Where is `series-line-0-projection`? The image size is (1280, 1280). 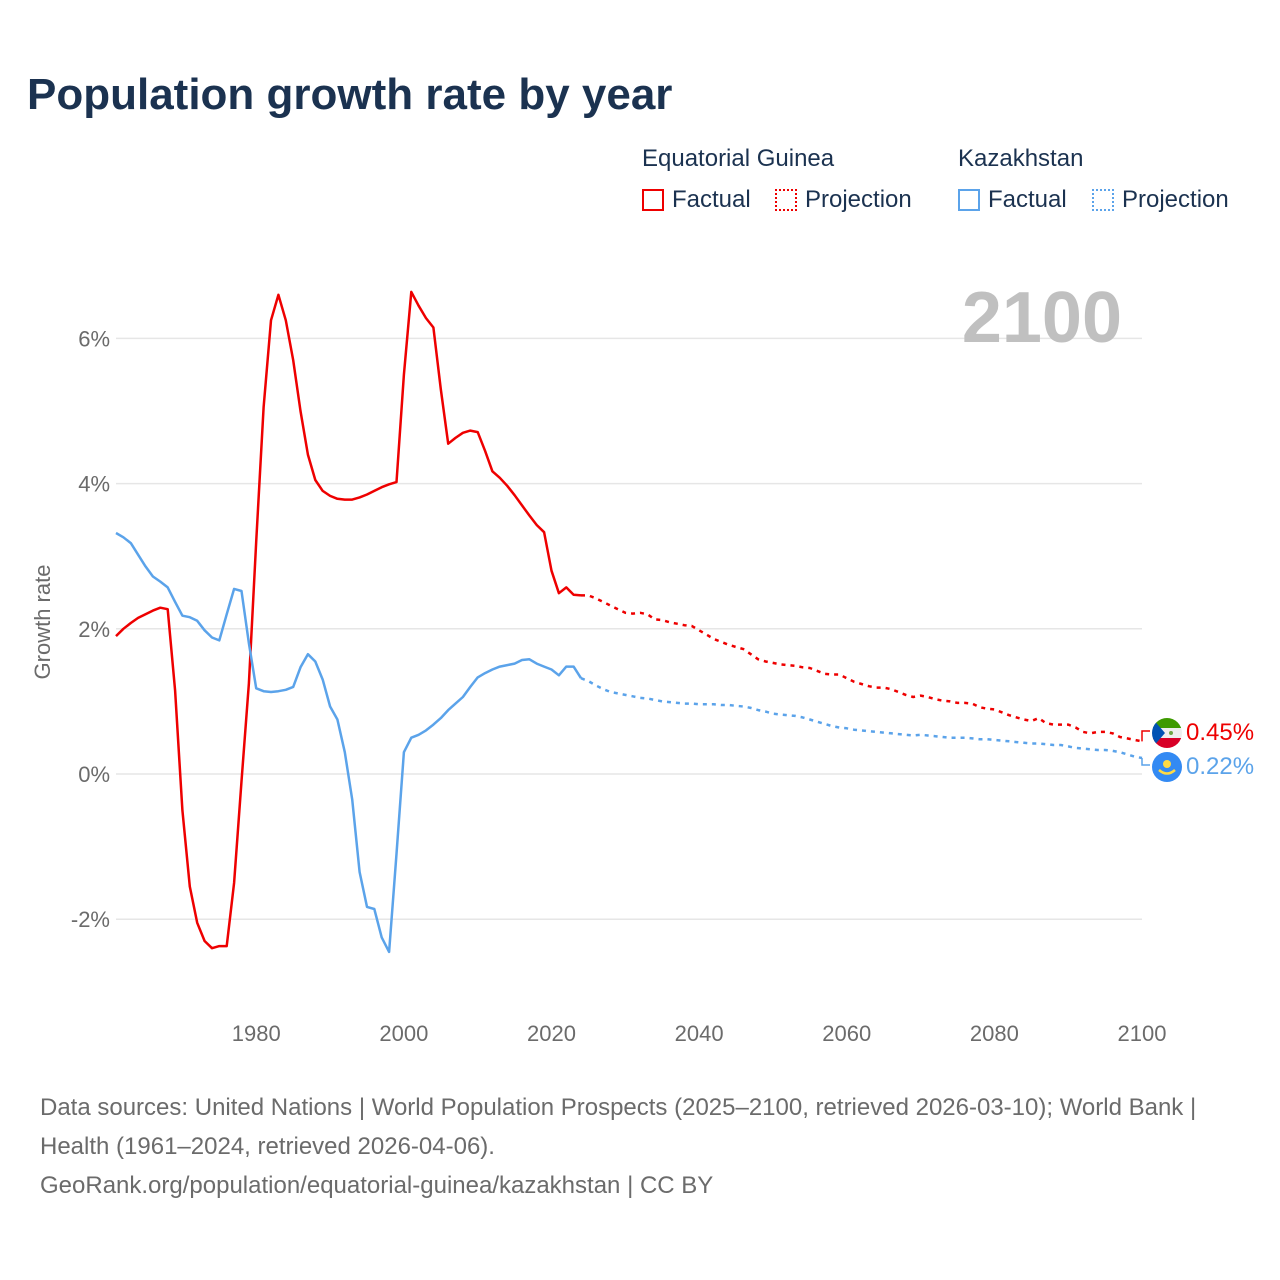 series-line-0-projection is located at coordinates (862, 668).